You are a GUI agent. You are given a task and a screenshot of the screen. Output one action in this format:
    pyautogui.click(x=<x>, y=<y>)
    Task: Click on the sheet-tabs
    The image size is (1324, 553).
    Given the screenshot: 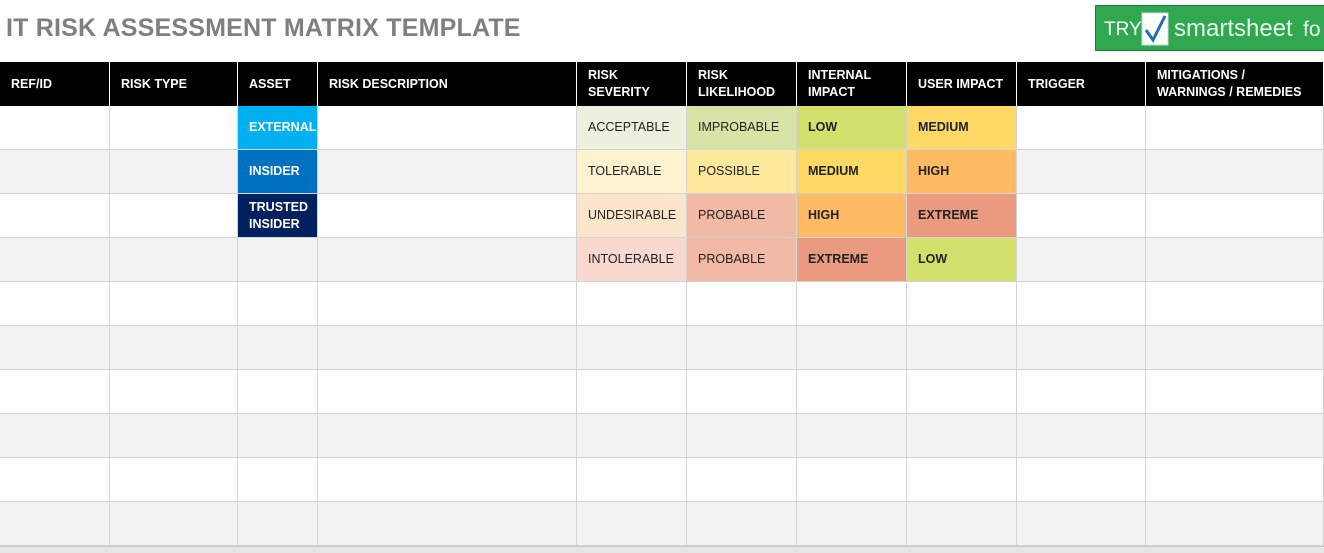 What is the action you would take?
    pyautogui.click(x=662, y=549)
    